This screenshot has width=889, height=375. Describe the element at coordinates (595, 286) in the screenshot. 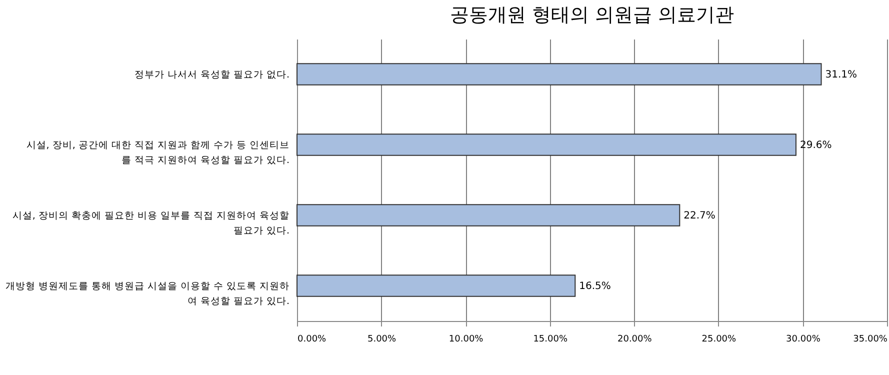

I see `data-label: 16.5%` at that location.